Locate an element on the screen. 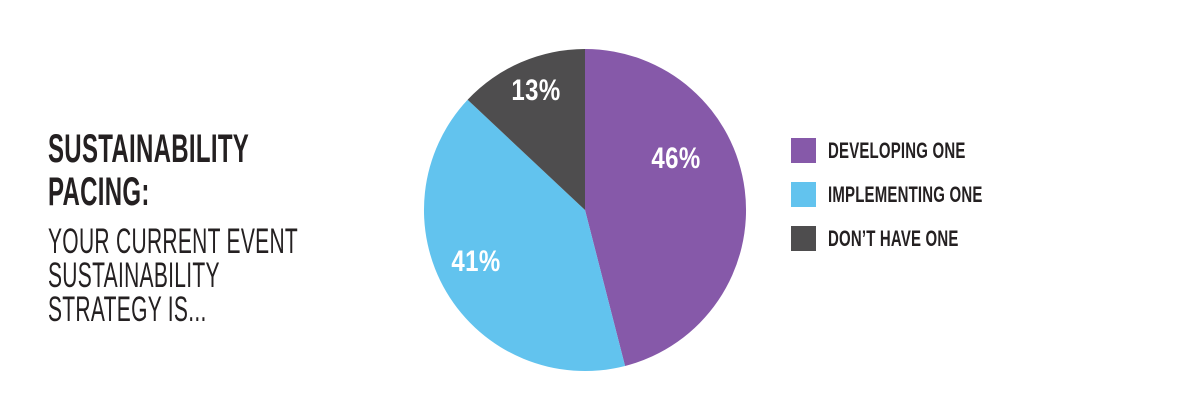  legend-label: IMPLEMENTING ONE is located at coordinates (905, 194).